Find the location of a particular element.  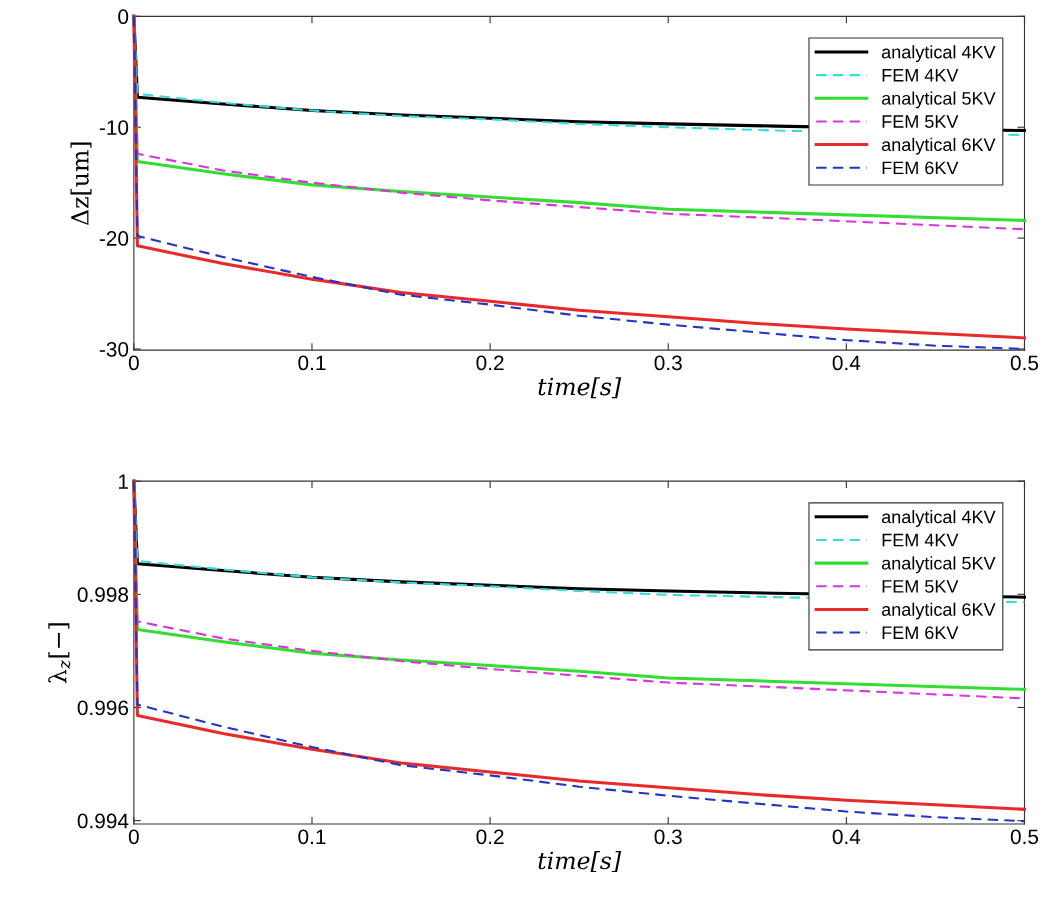

y-tick-label: 0 is located at coordinates (123, 17).